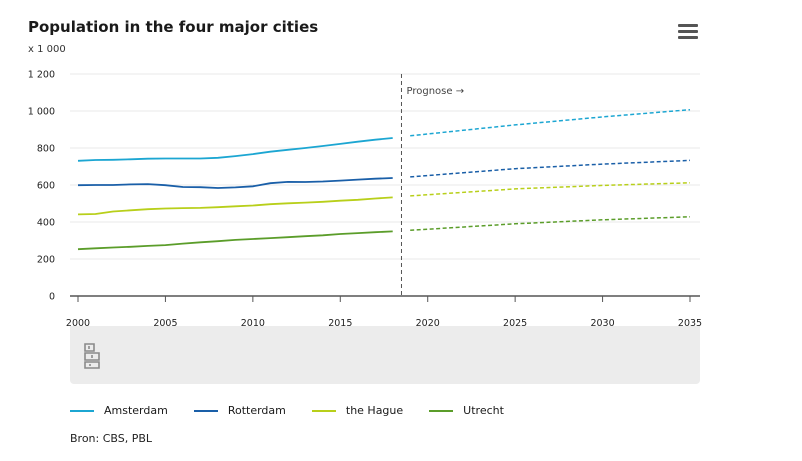  Describe the element at coordinates (235, 240) in the screenshot. I see `series-line-utrecht` at that location.